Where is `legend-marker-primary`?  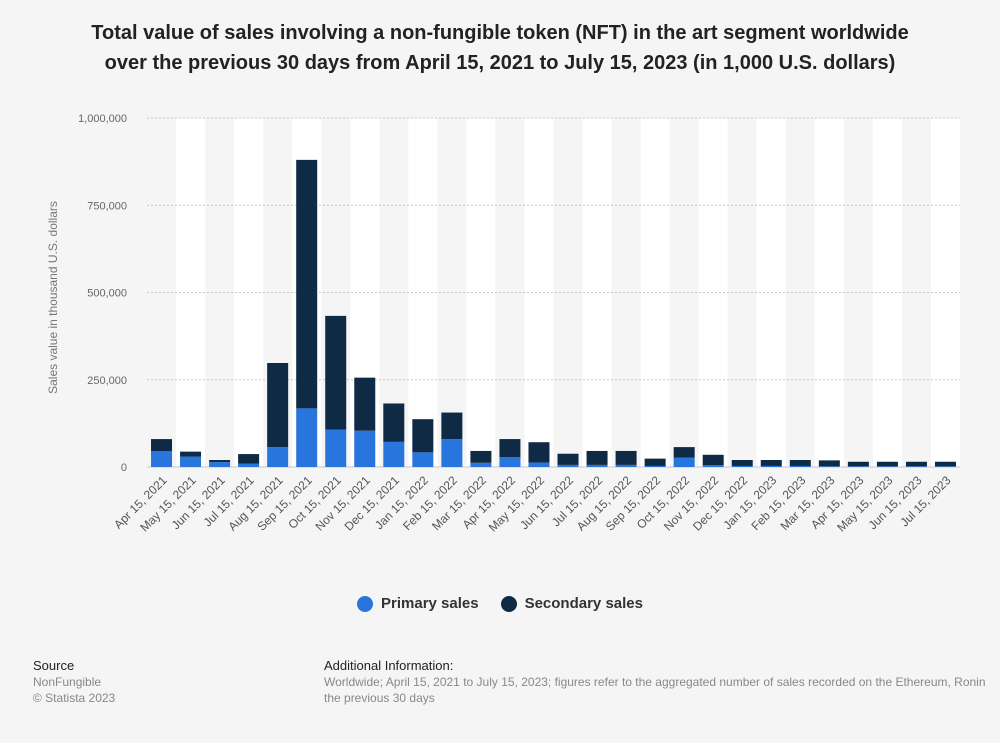
legend-marker-primary is located at coordinates (365, 603).